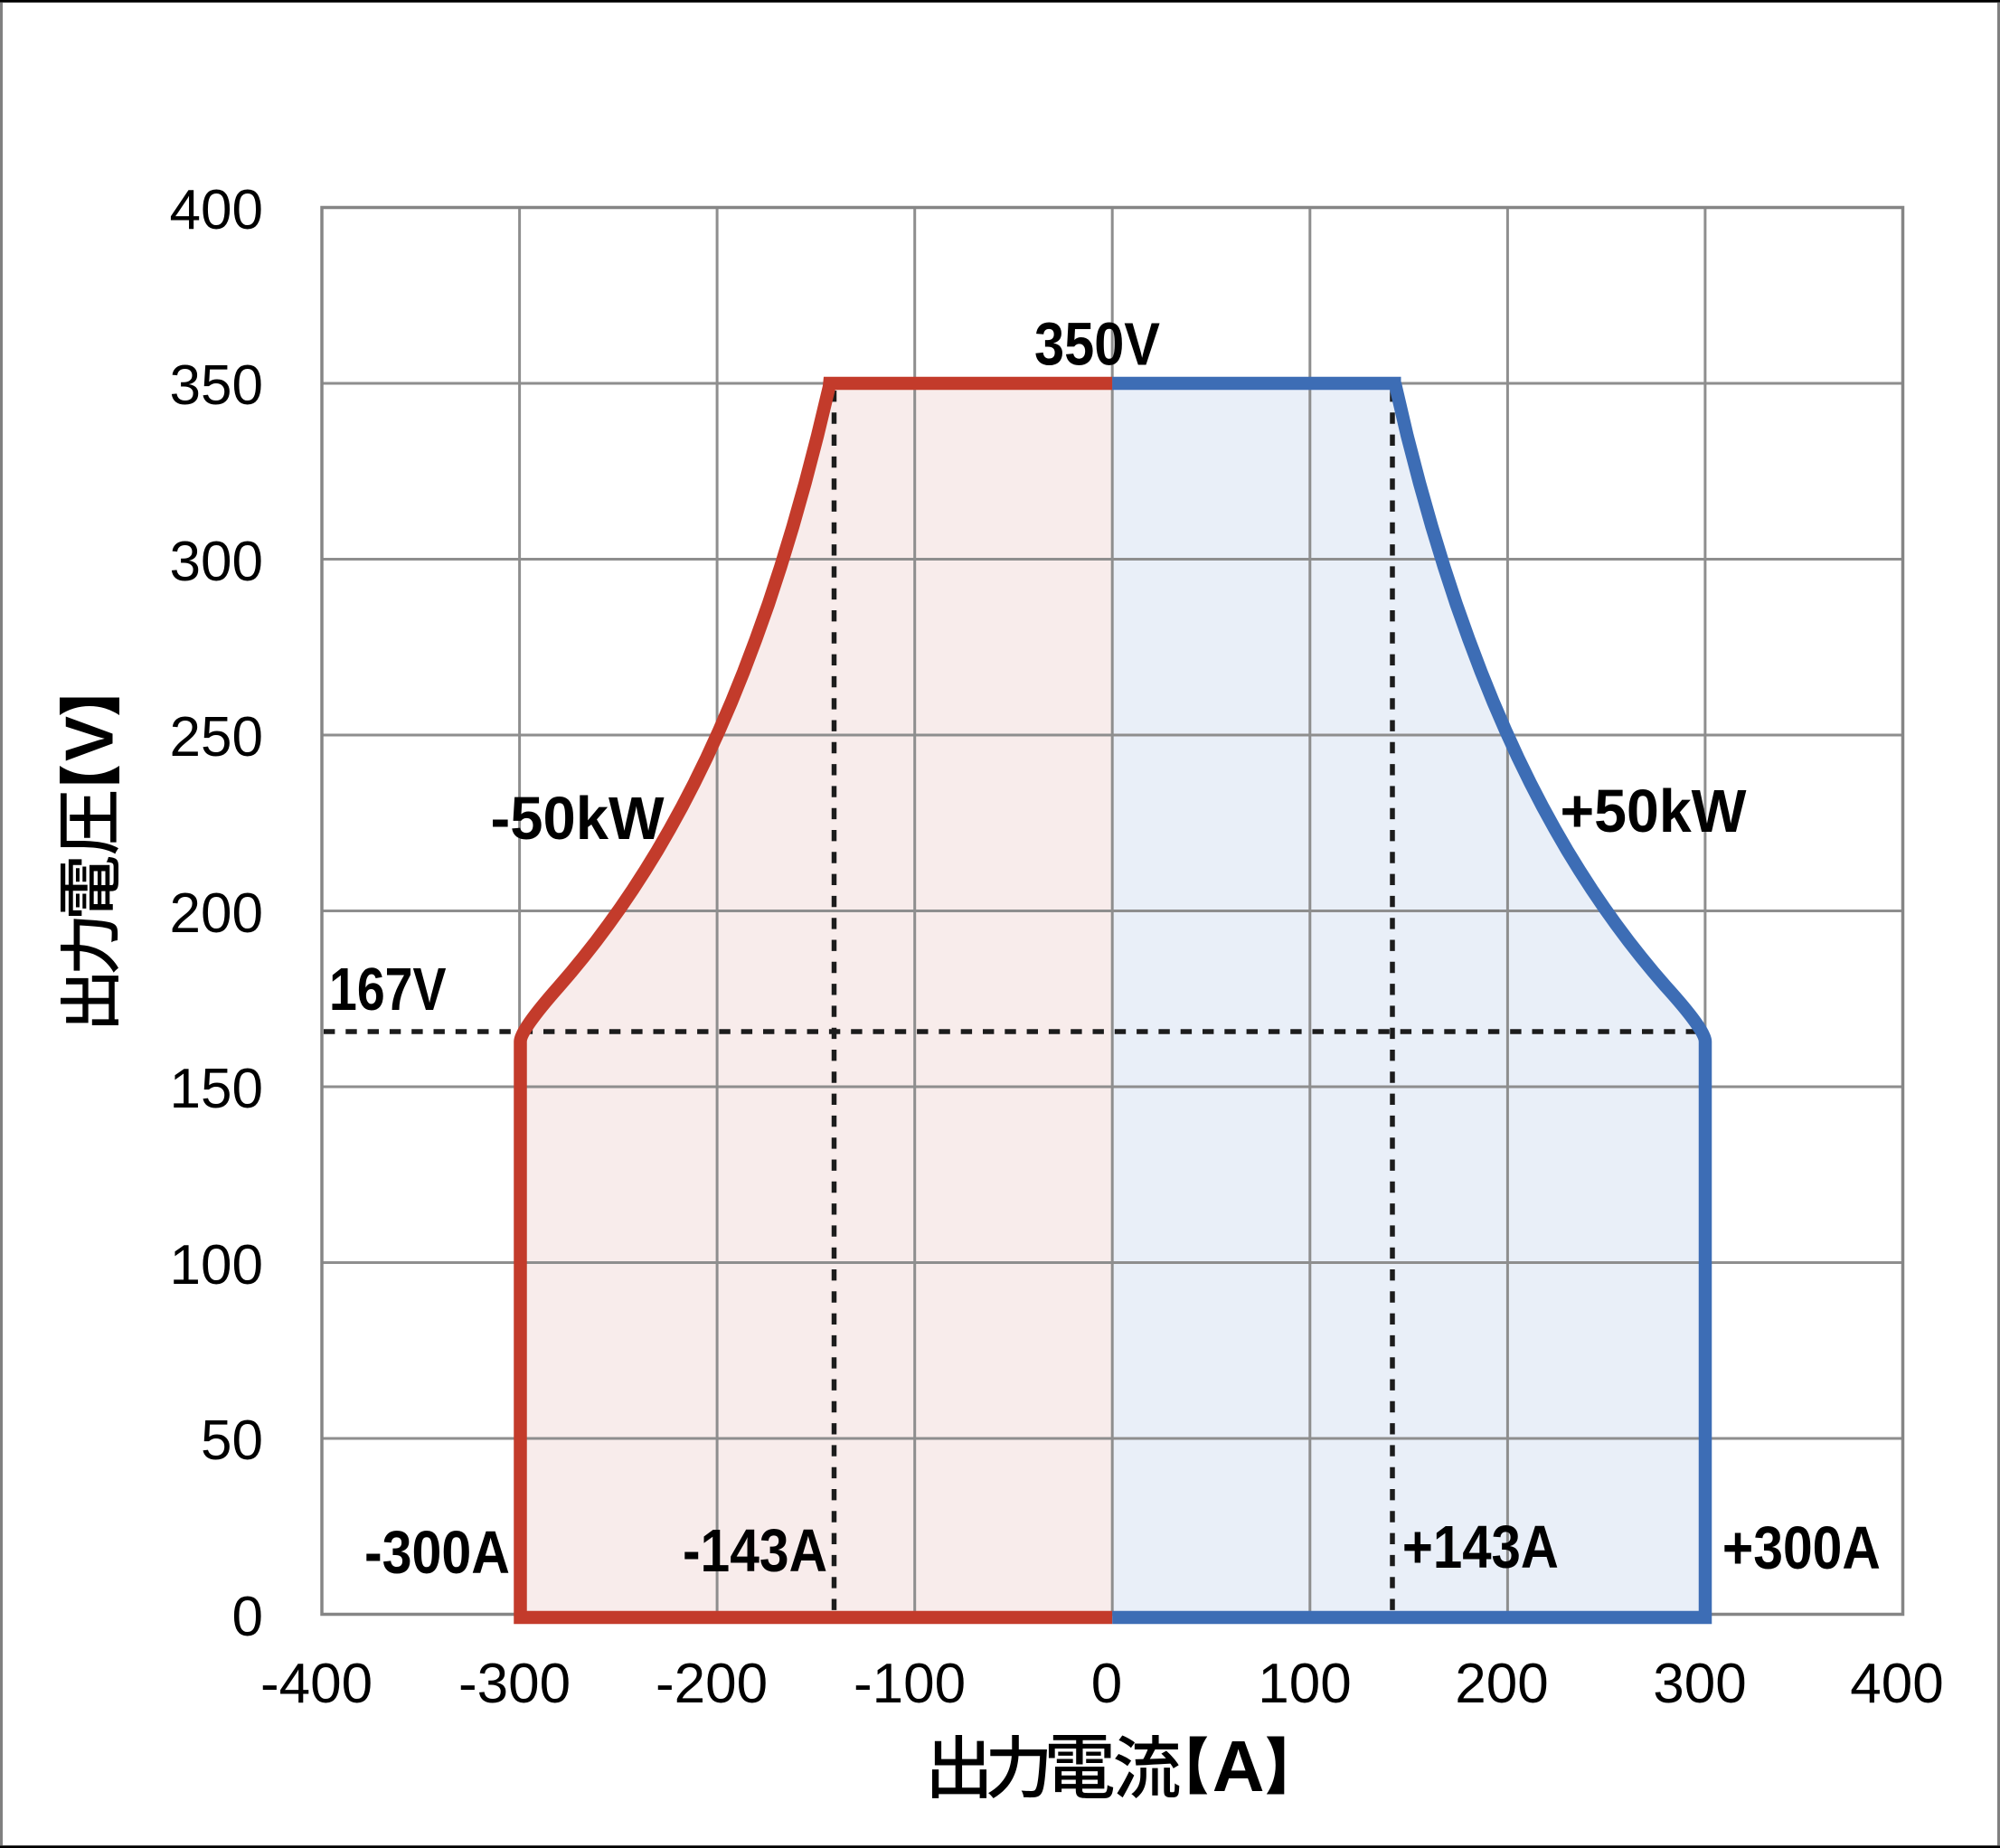 The height and width of the screenshot is (1848, 2000). I want to click on svg-text: 167V, so click(388, 989).